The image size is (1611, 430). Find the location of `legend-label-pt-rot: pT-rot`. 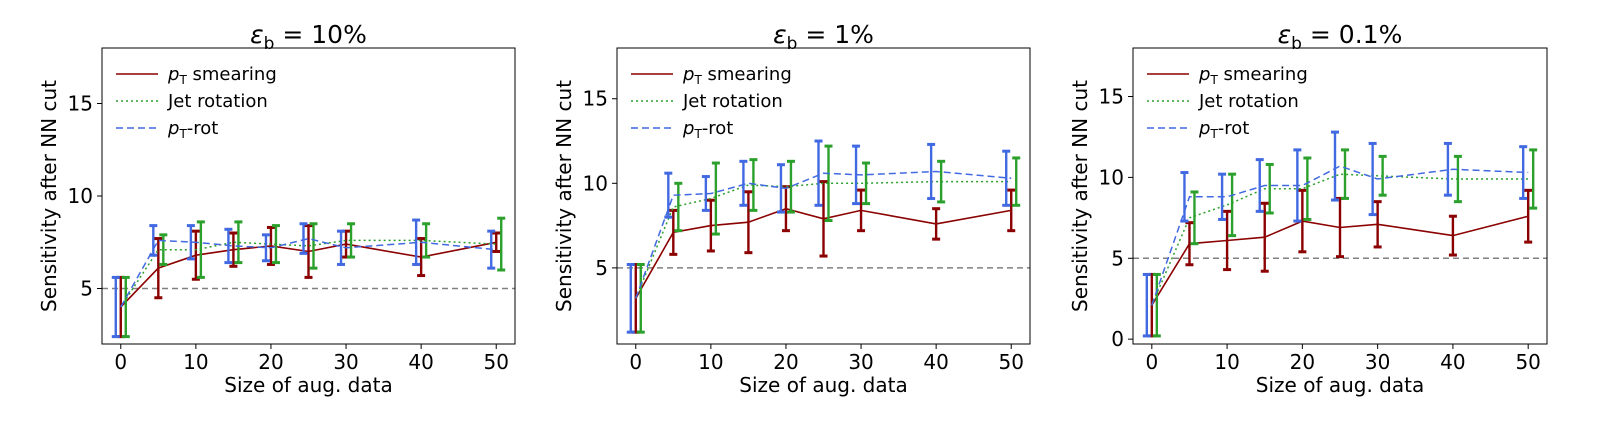

legend-label-pt-rot: pT-rot is located at coordinates (1223, 129).